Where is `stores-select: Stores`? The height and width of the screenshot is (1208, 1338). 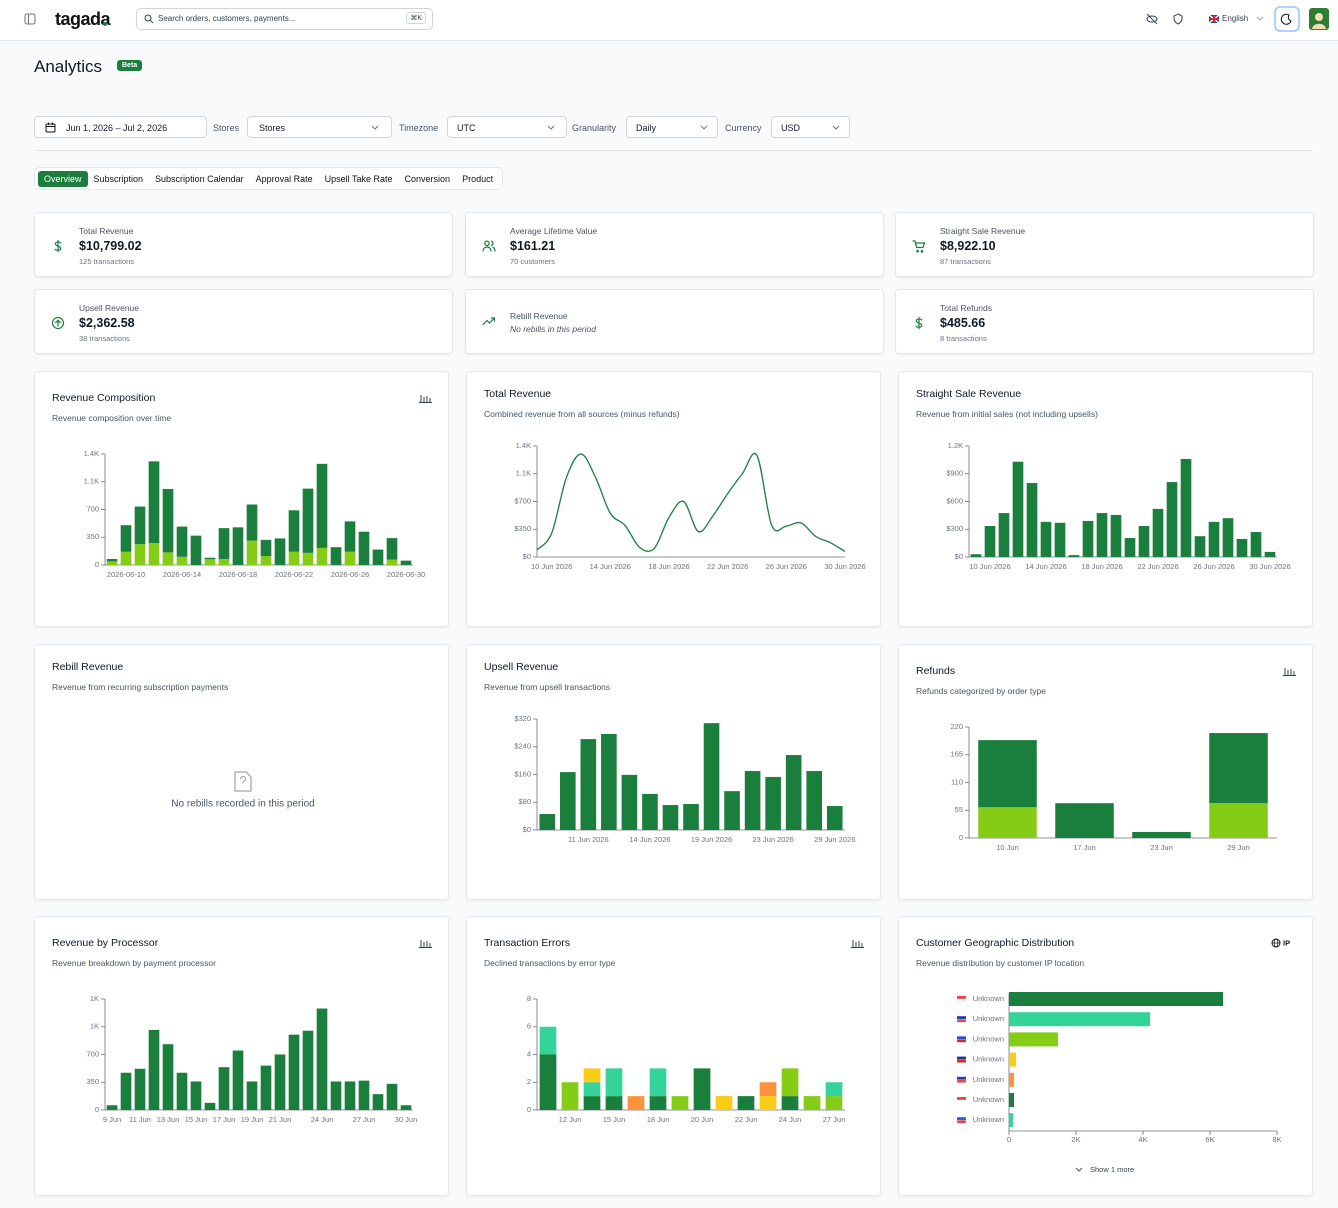 stores-select: Stores is located at coordinates (319, 127).